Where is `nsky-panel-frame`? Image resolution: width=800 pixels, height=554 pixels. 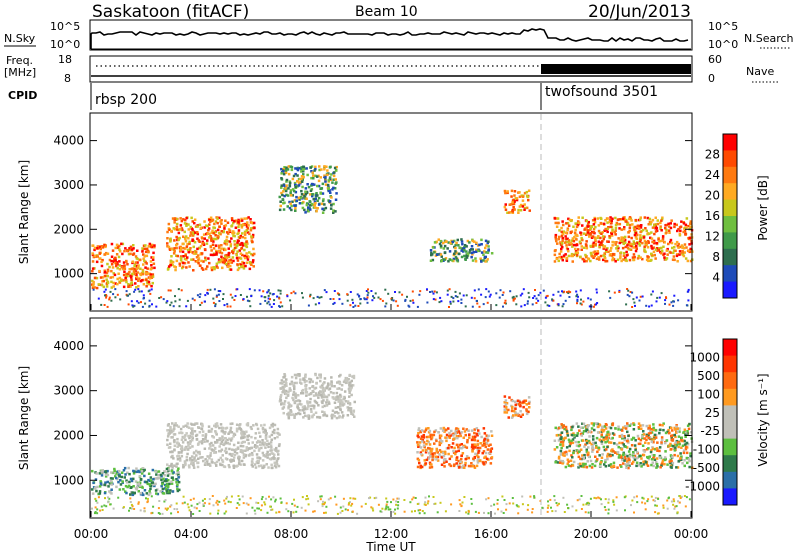
nsky-panel-frame is located at coordinates (391, 35).